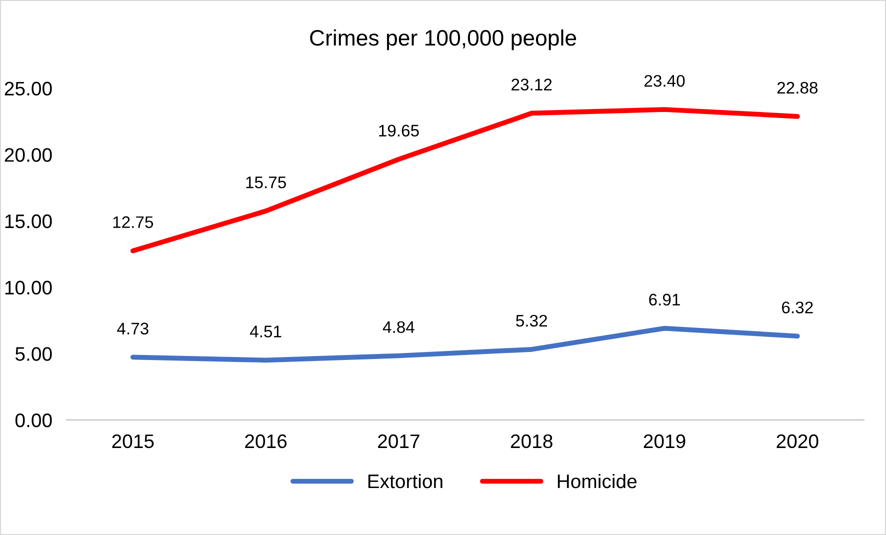 The width and height of the screenshot is (886, 535). Describe the element at coordinates (133, 441) in the screenshot. I see `x-tick-label: 2015` at that location.